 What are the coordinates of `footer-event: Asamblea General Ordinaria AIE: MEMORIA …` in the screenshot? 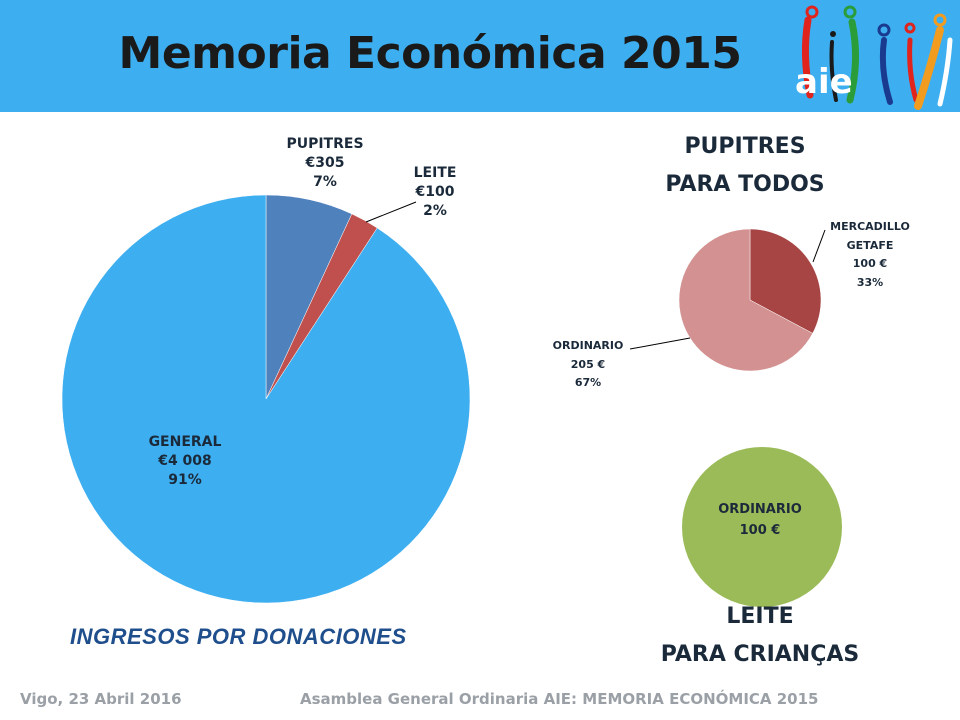 It's located at (559, 699).